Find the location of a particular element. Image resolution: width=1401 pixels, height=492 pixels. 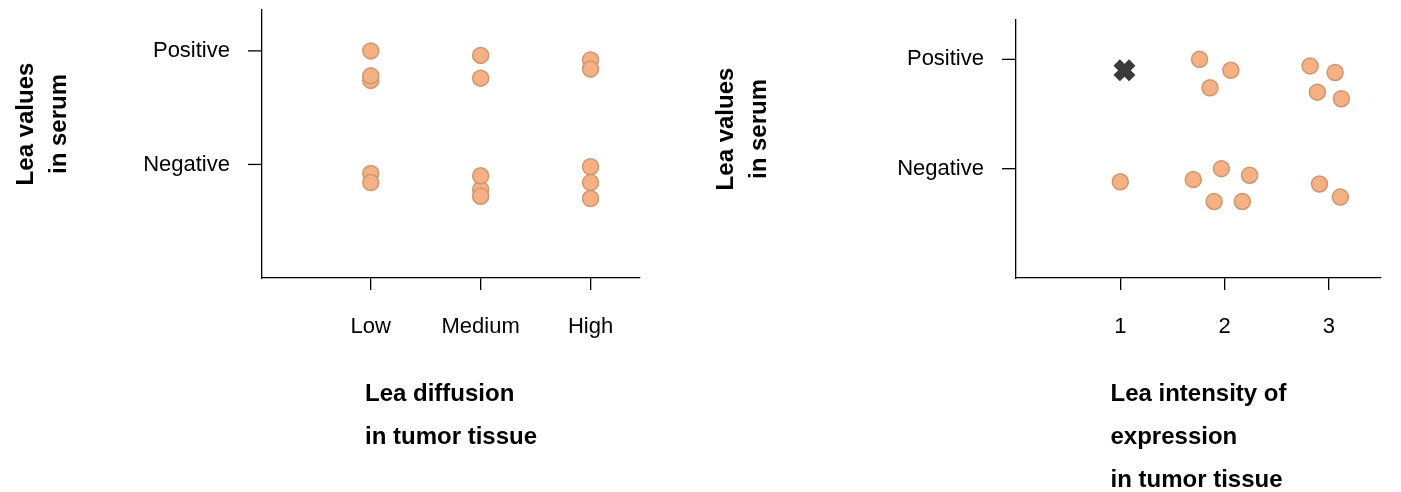

x-tick-label: 2 is located at coordinates (1224, 326).